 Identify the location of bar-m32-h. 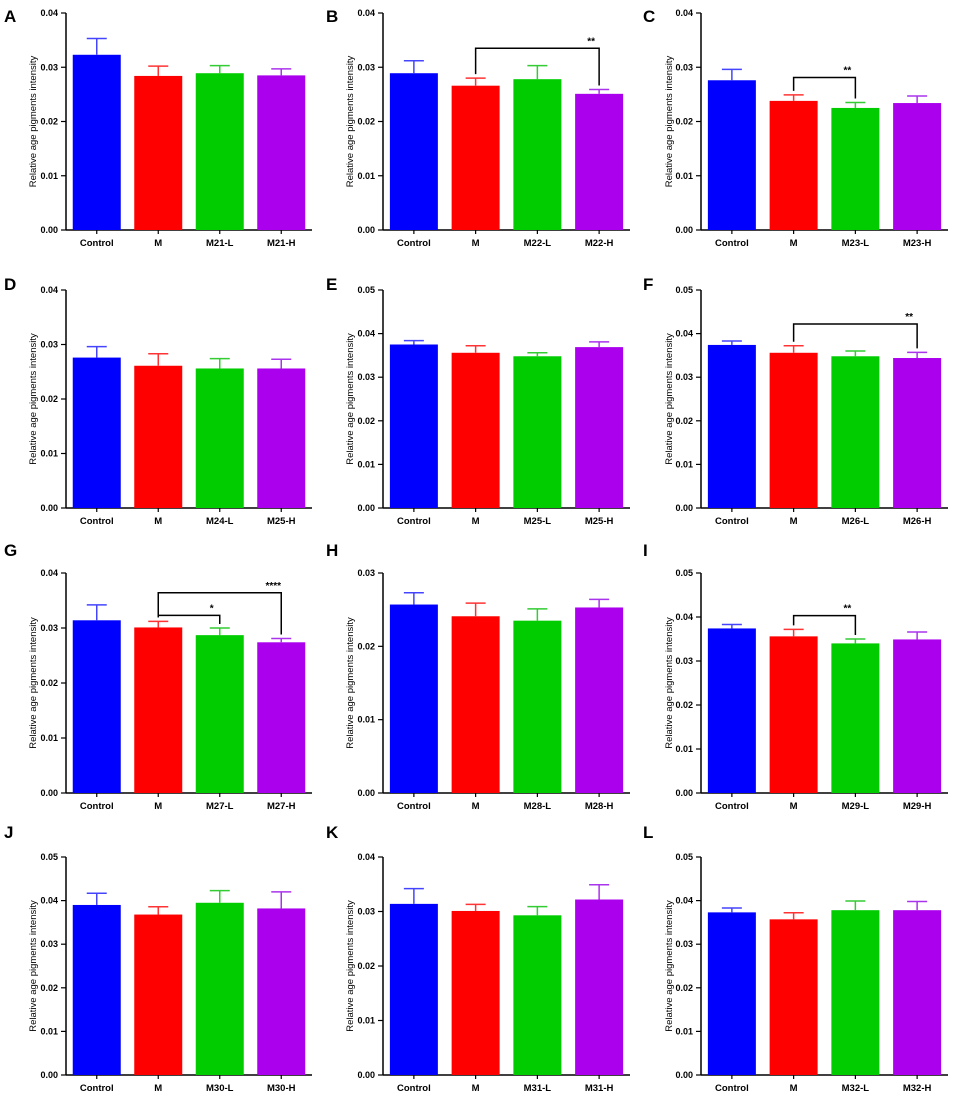
(917, 992).